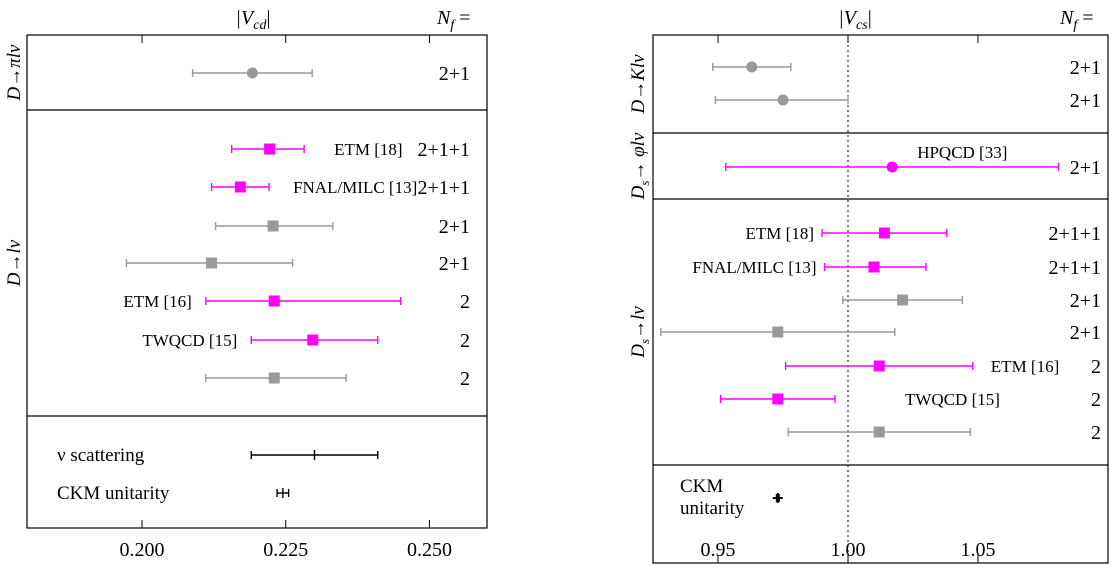 The image size is (1114, 572). What do you see at coordinates (913, 161) in the screenshot?
I see `data-point: HPQCD [33] 2+1` at bounding box center [913, 161].